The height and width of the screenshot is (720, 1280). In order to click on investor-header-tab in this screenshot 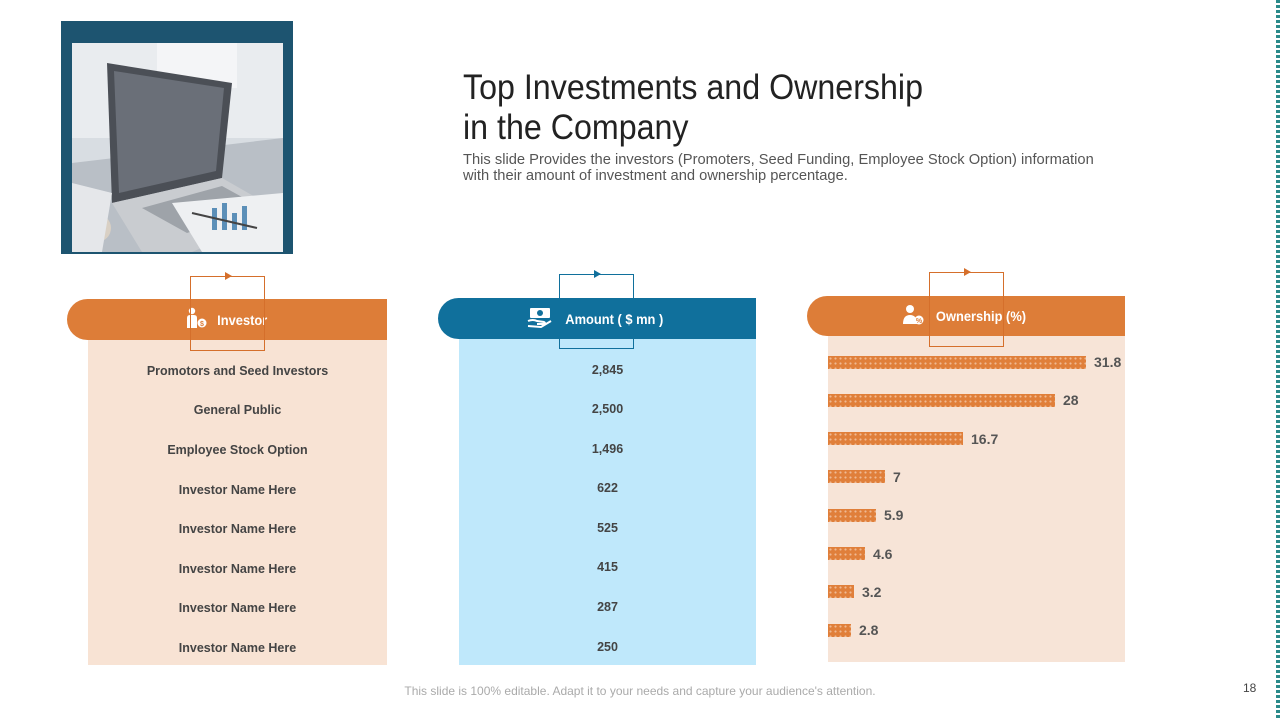, I will do `click(227, 311)`.